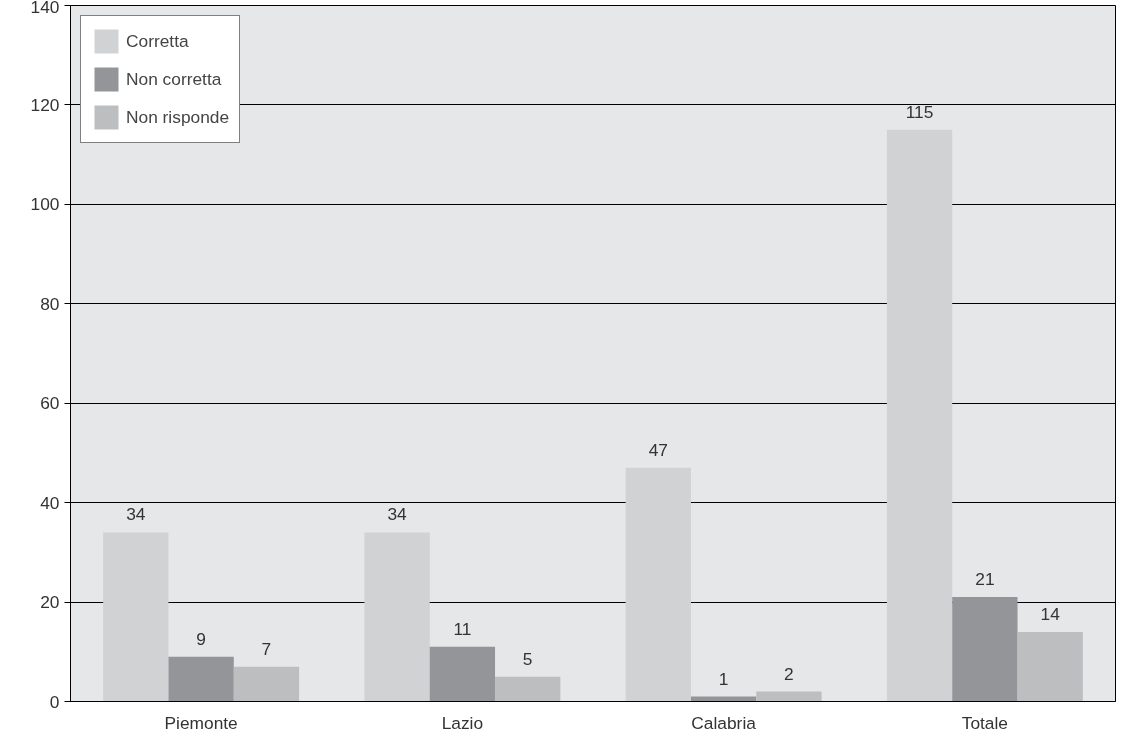 Image resolution: width=1135 pixels, height=743 pixels. I want to click on y-tick-label: 120, so click(45, 104).